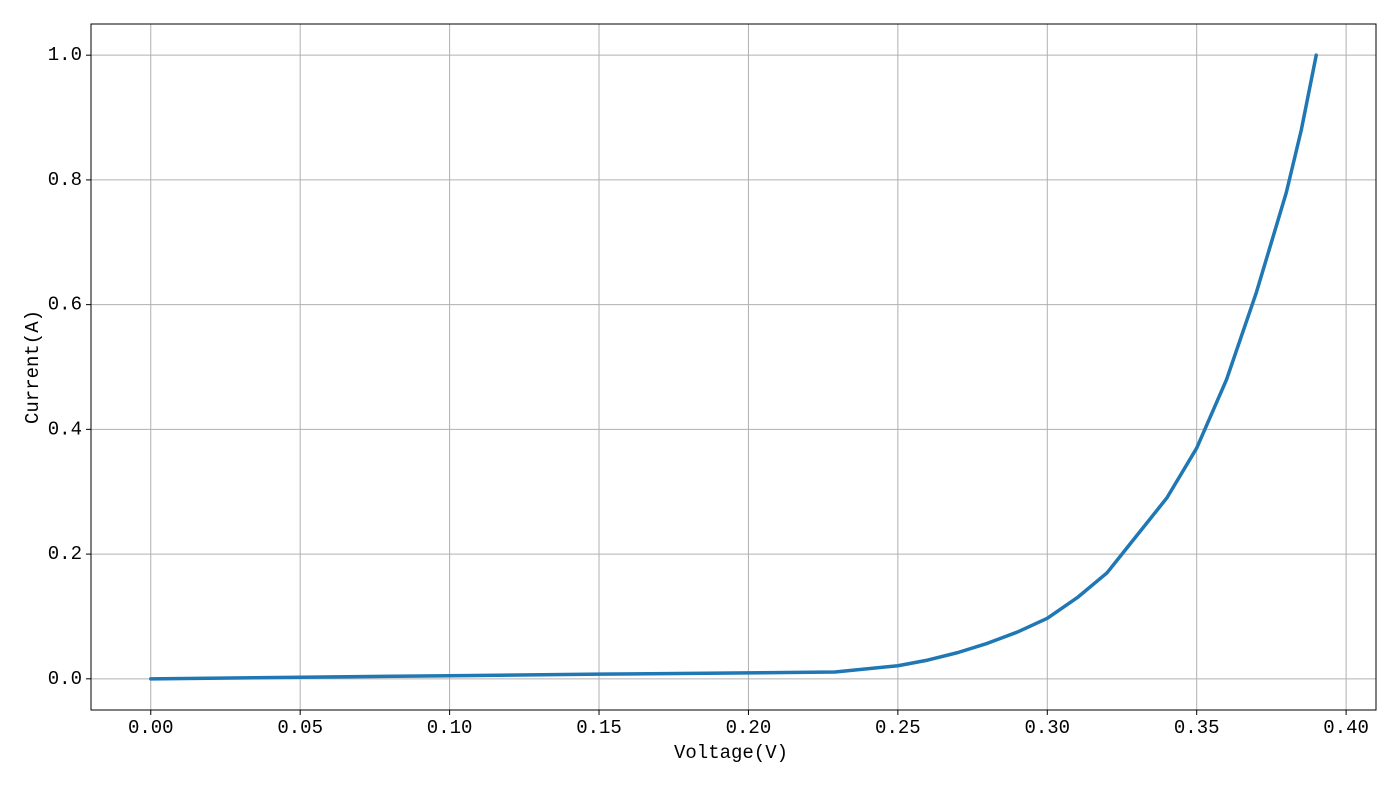  What do you see at coordinates (65, 429) in the screenshot?
I see `y-tick-label: 0.4` at bounding box center [65, 429].